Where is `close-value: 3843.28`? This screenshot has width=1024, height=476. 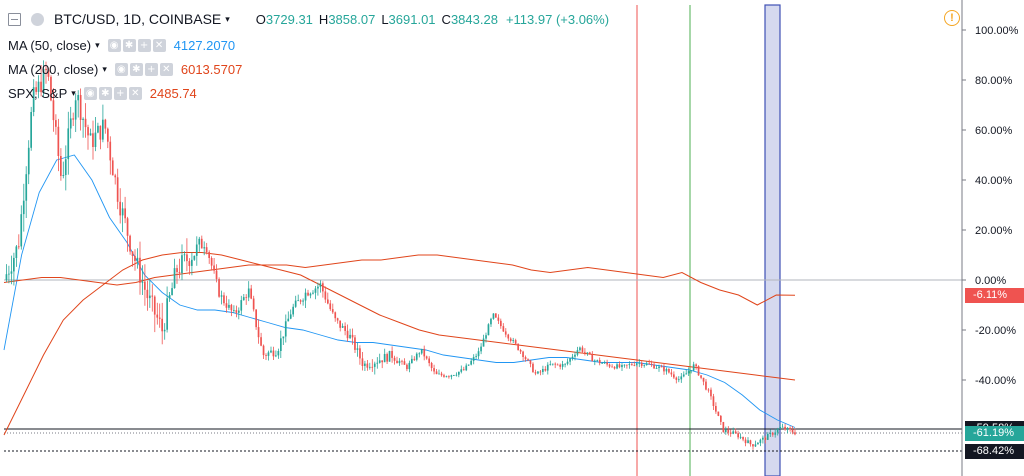
close-value: 3843.28 is located at coordinates (474, 19).